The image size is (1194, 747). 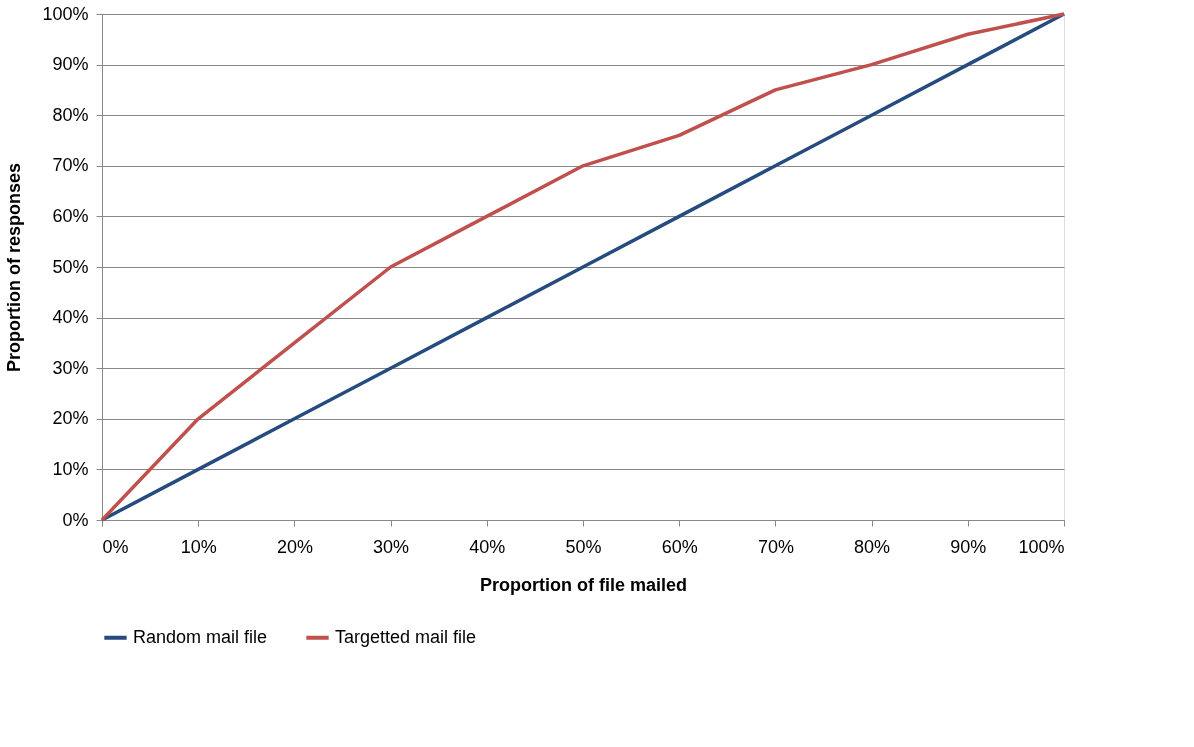 I want to click on x-axis-title: Proportion of file mailed, so click(x=583, y=584).